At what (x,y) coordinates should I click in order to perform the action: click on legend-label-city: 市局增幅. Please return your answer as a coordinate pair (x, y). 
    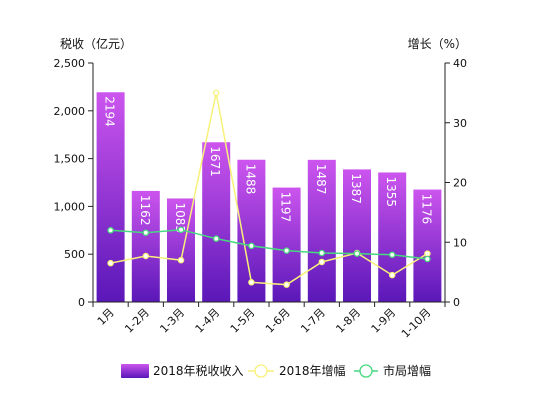
    Looking at the image, I should click on (407, 370).